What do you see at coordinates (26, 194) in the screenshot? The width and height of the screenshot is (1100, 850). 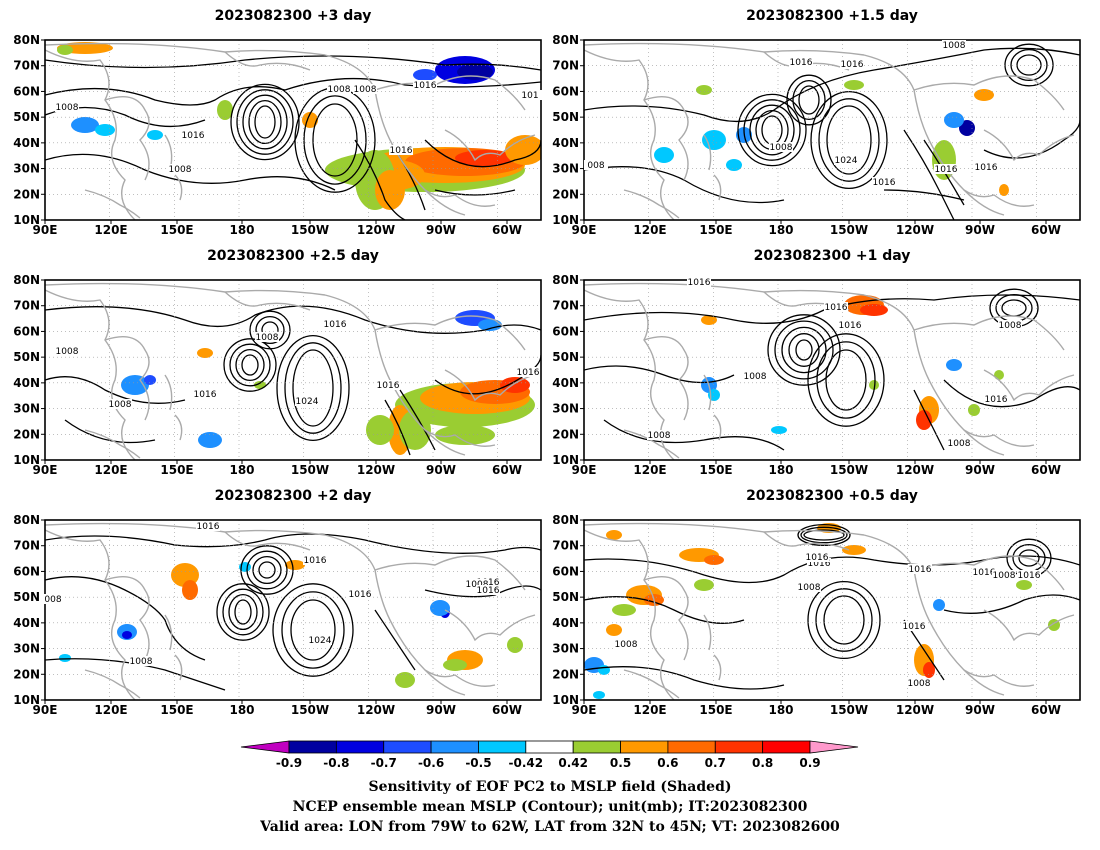 I see `y-tick-label: 20N` at bounding box center [26, 194].